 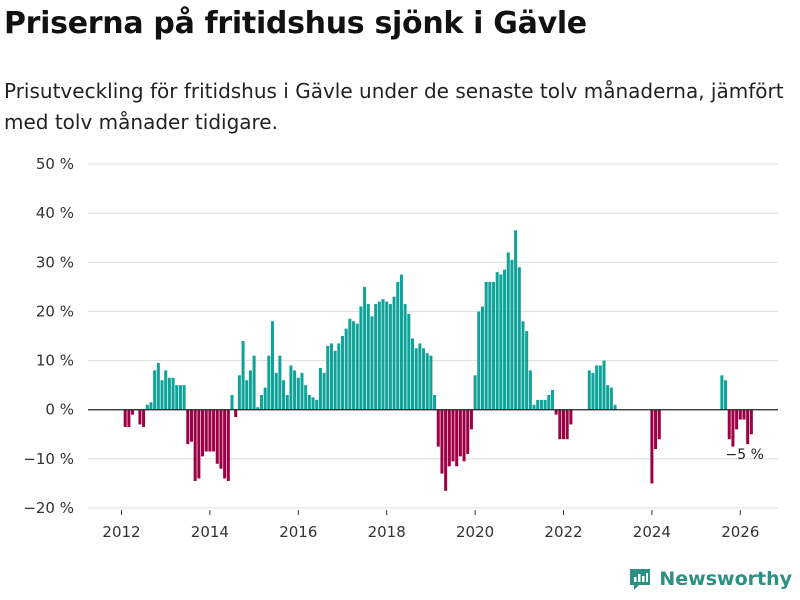 I want to click on y-tick-label: 20 %, so click(x=55, y=311).